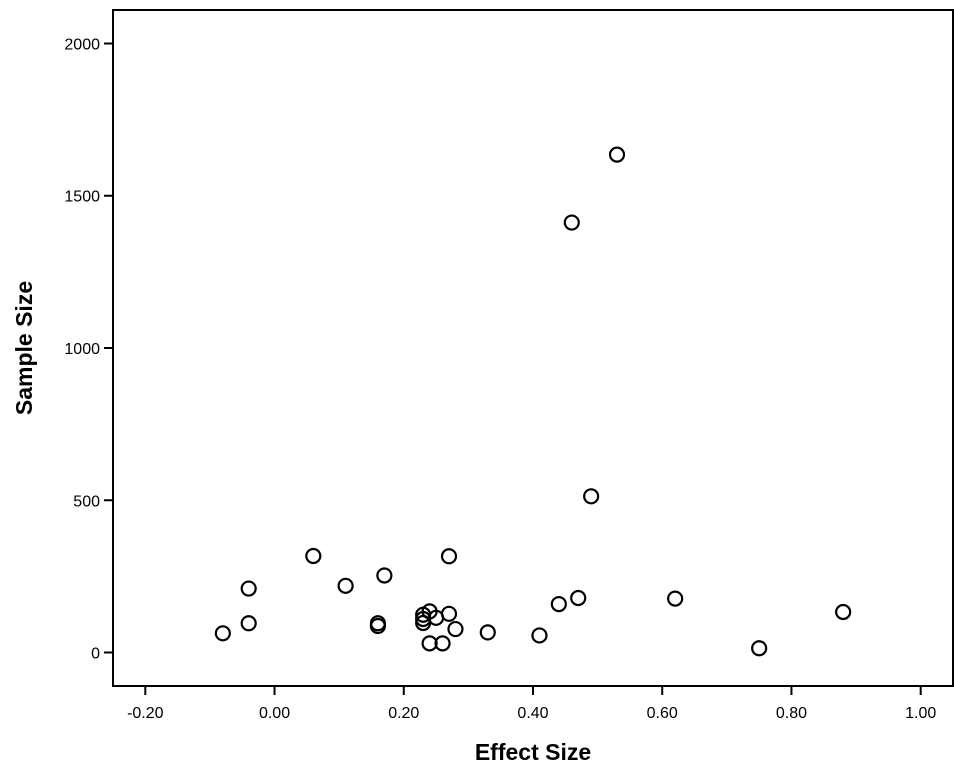  Describe the element at coordinates (86, 501) in the screenshot. I see `y-tick-label: 500` at that location.